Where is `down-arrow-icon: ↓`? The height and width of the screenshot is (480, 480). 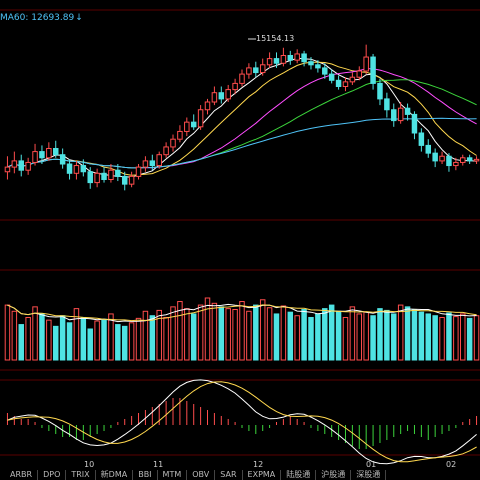
down-arrow-icon: ↓ is located at coordinates (79, 18).